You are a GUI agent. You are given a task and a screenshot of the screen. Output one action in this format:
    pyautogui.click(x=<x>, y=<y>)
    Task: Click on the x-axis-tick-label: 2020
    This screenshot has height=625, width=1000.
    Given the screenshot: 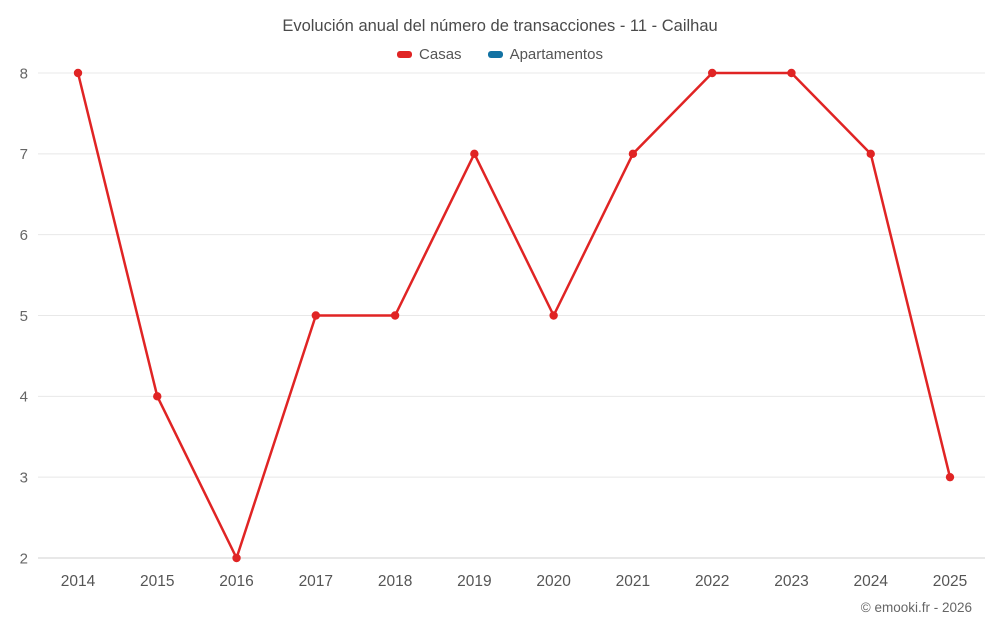 What is the action you would take?
    pyautogui.click(x=553, y=581)
    